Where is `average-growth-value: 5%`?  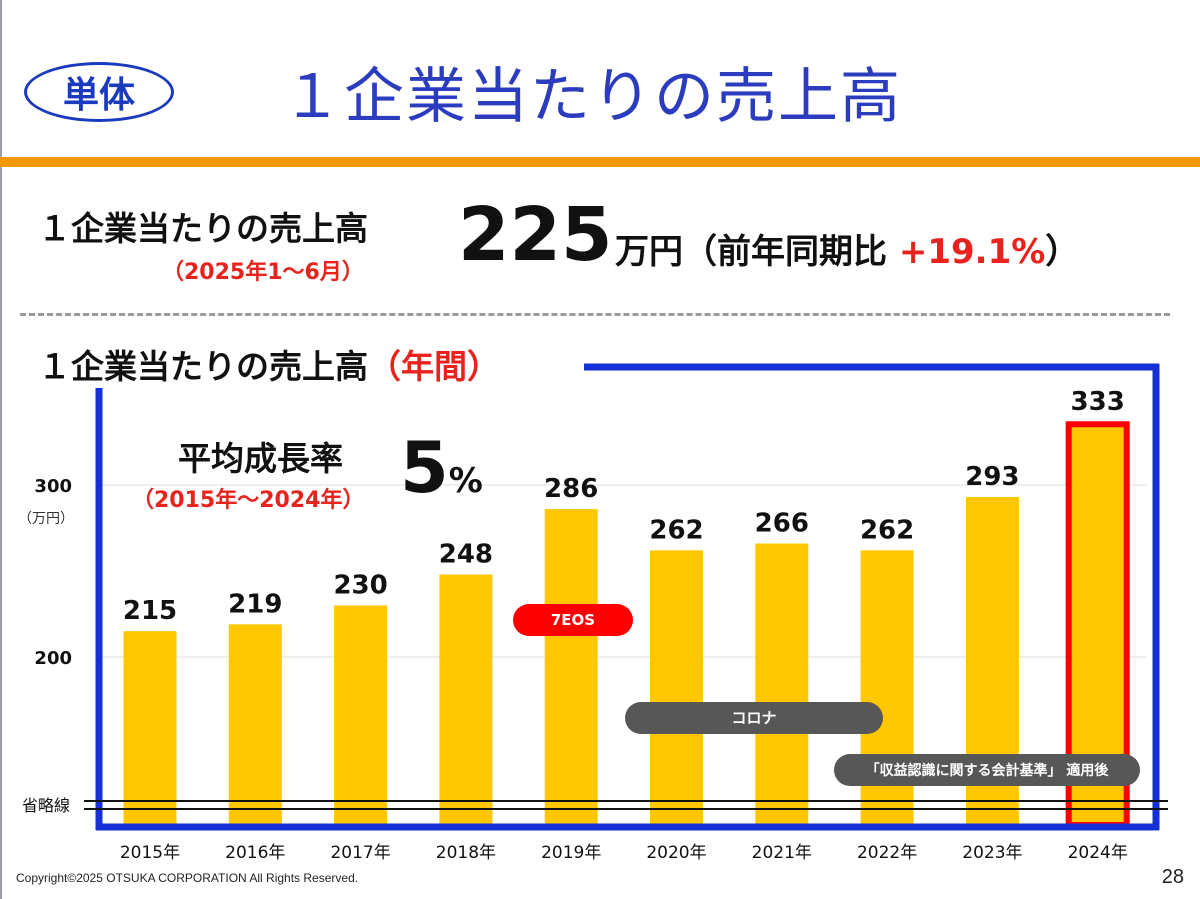 average-growth-value: 5% is located at coordinates (441, 474).